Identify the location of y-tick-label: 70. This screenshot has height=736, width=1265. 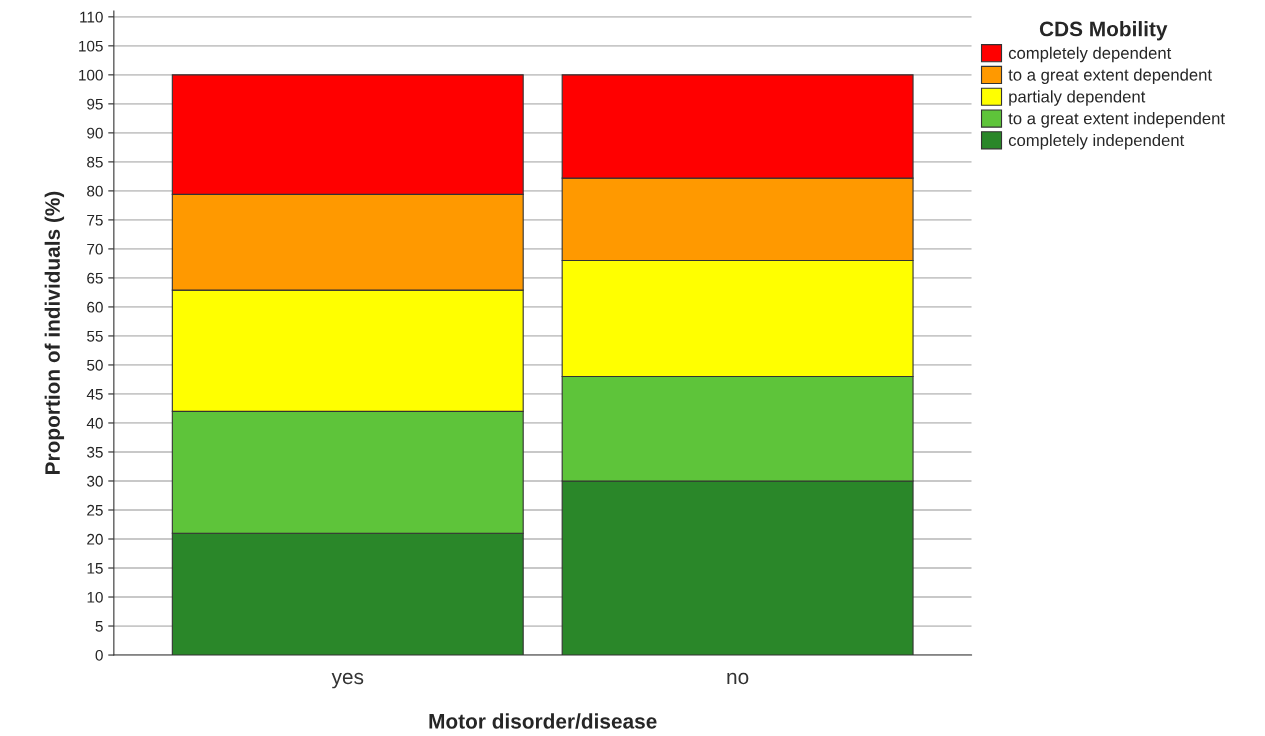
(95, 249).